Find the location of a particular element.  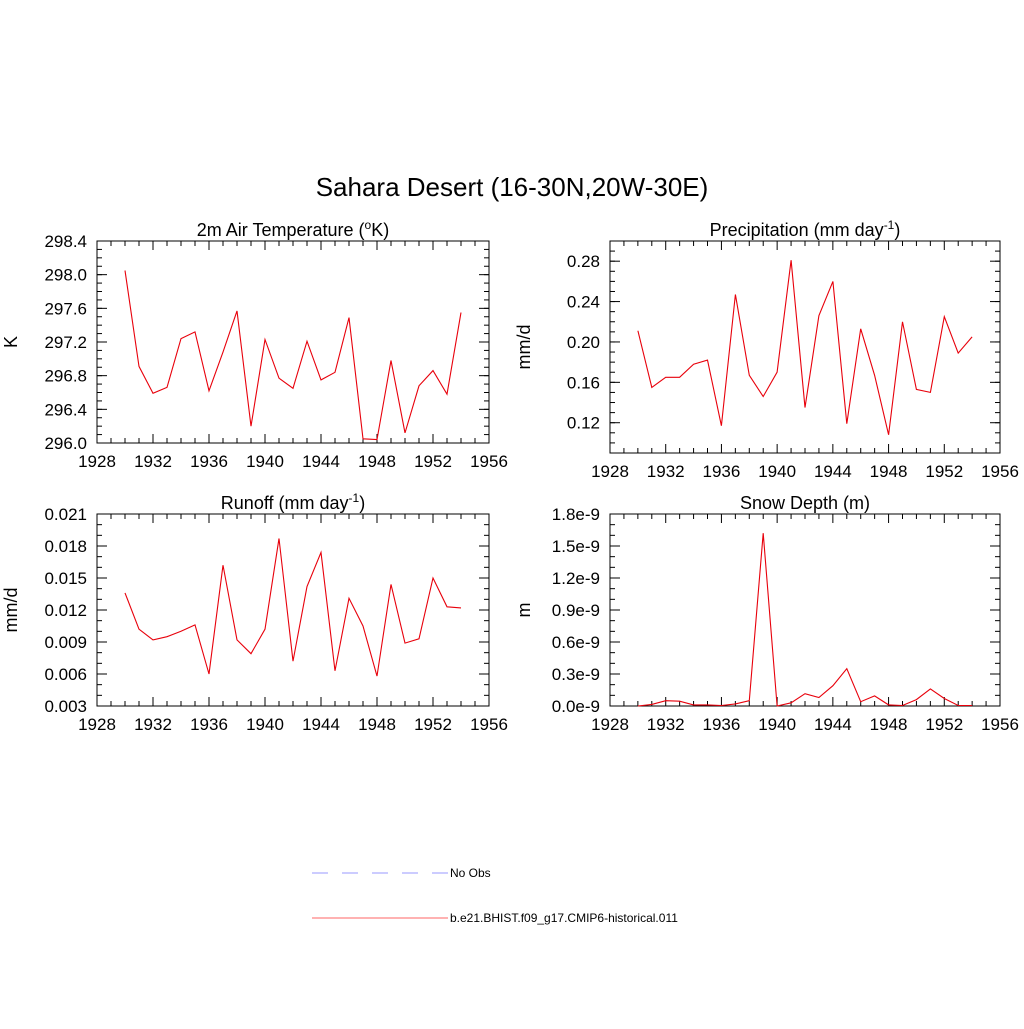

y-tick-label: 0.12 is located at coordinates (583, 423).